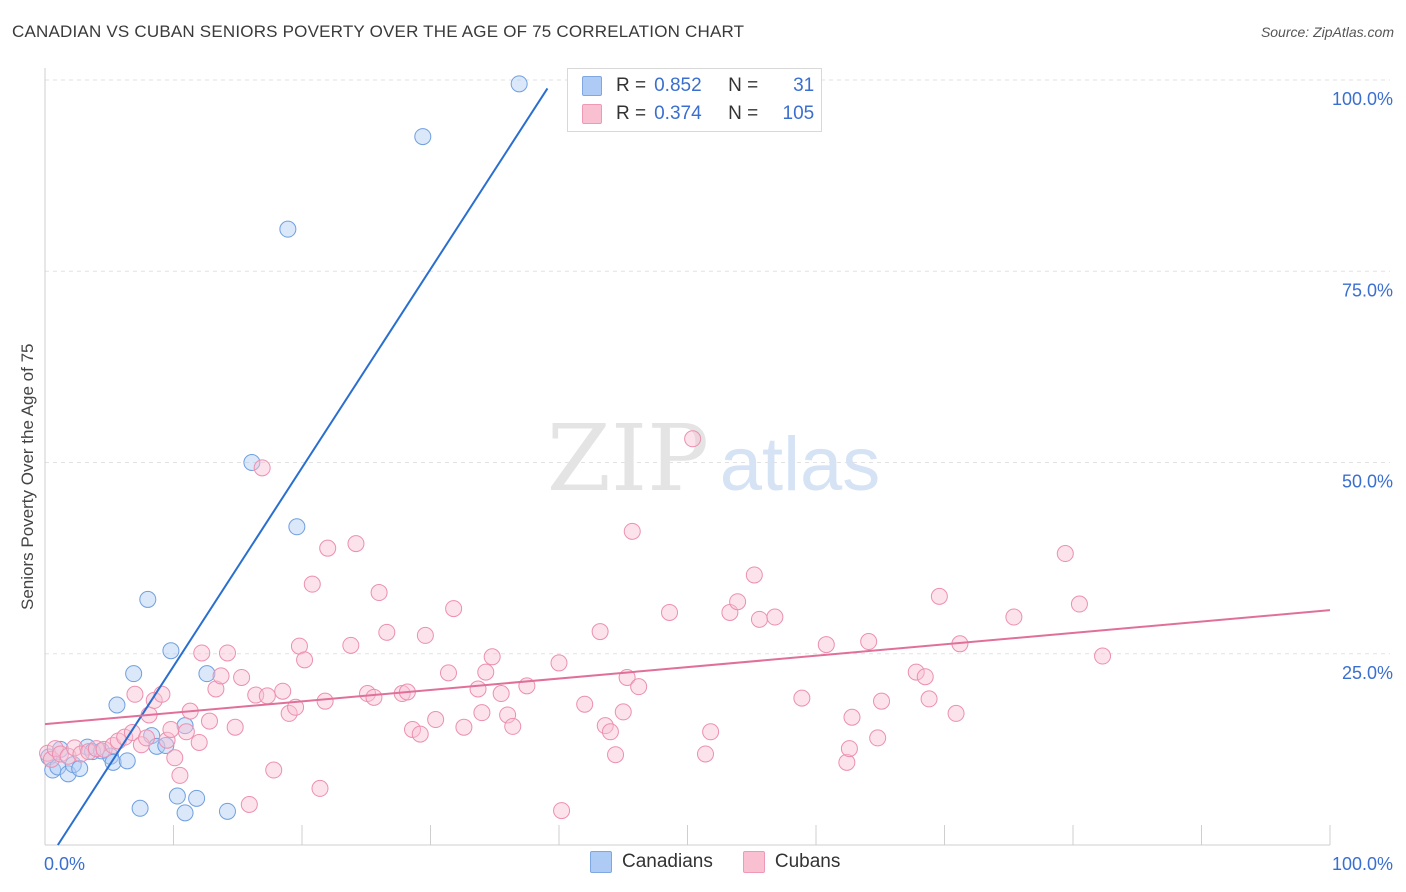  I want to click on y-tick-label: 75.0%, so click(1367, 290).